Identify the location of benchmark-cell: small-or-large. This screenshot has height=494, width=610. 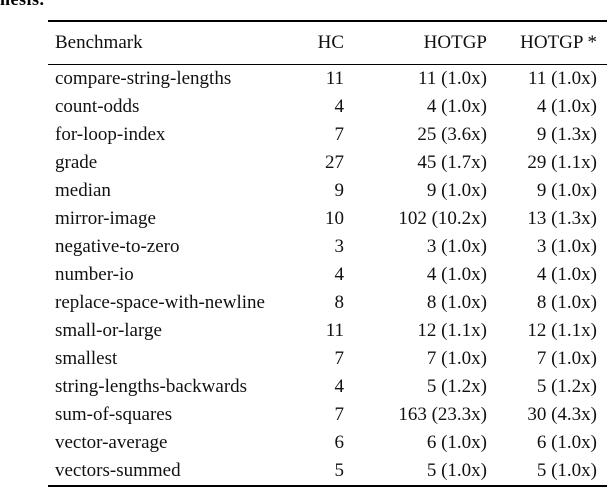
(108, 330).